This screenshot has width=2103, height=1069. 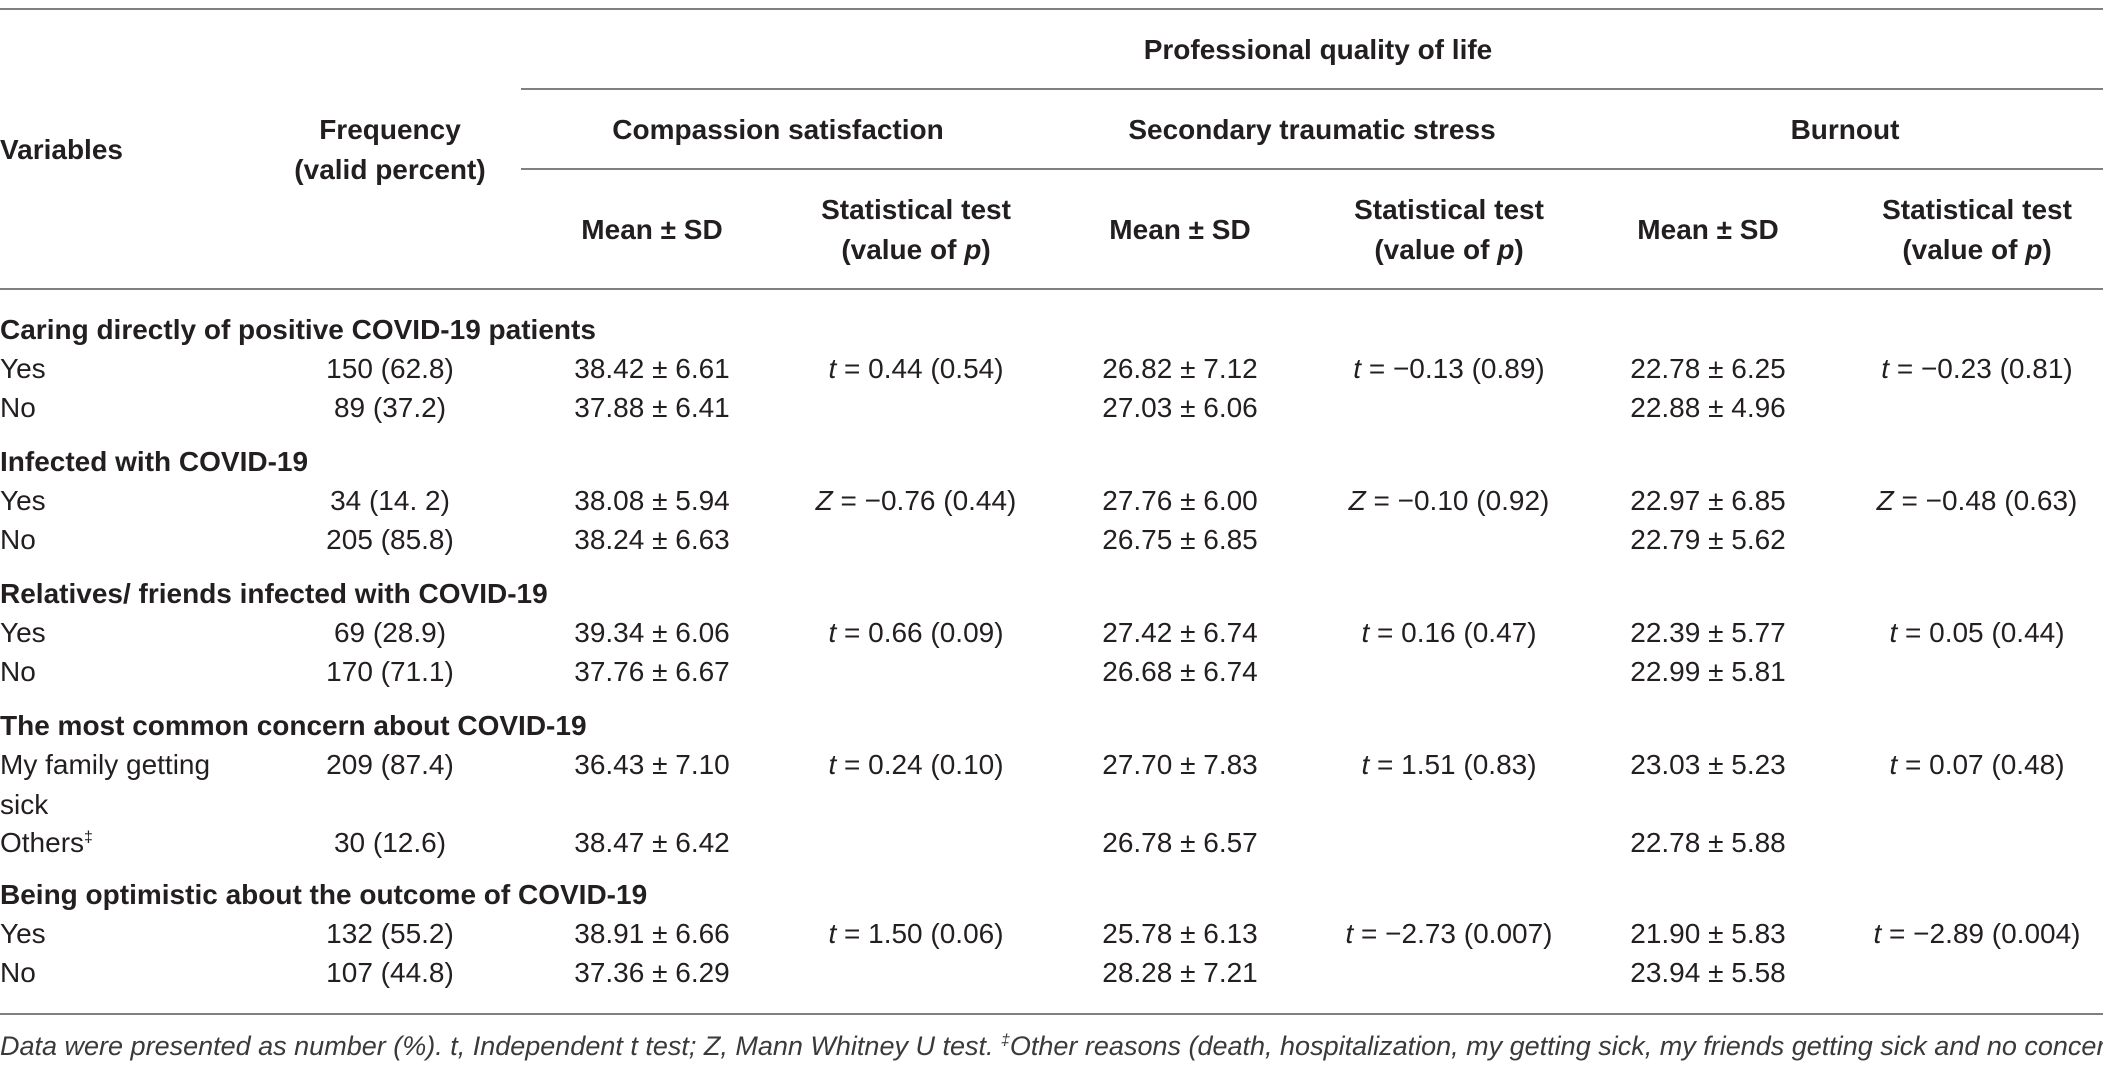 What do you see at coordinates (1960, 369) in the screenshot?
I see `row-bo-test: t = −0.23 (0.81)` at bounding box center [1960, 369].